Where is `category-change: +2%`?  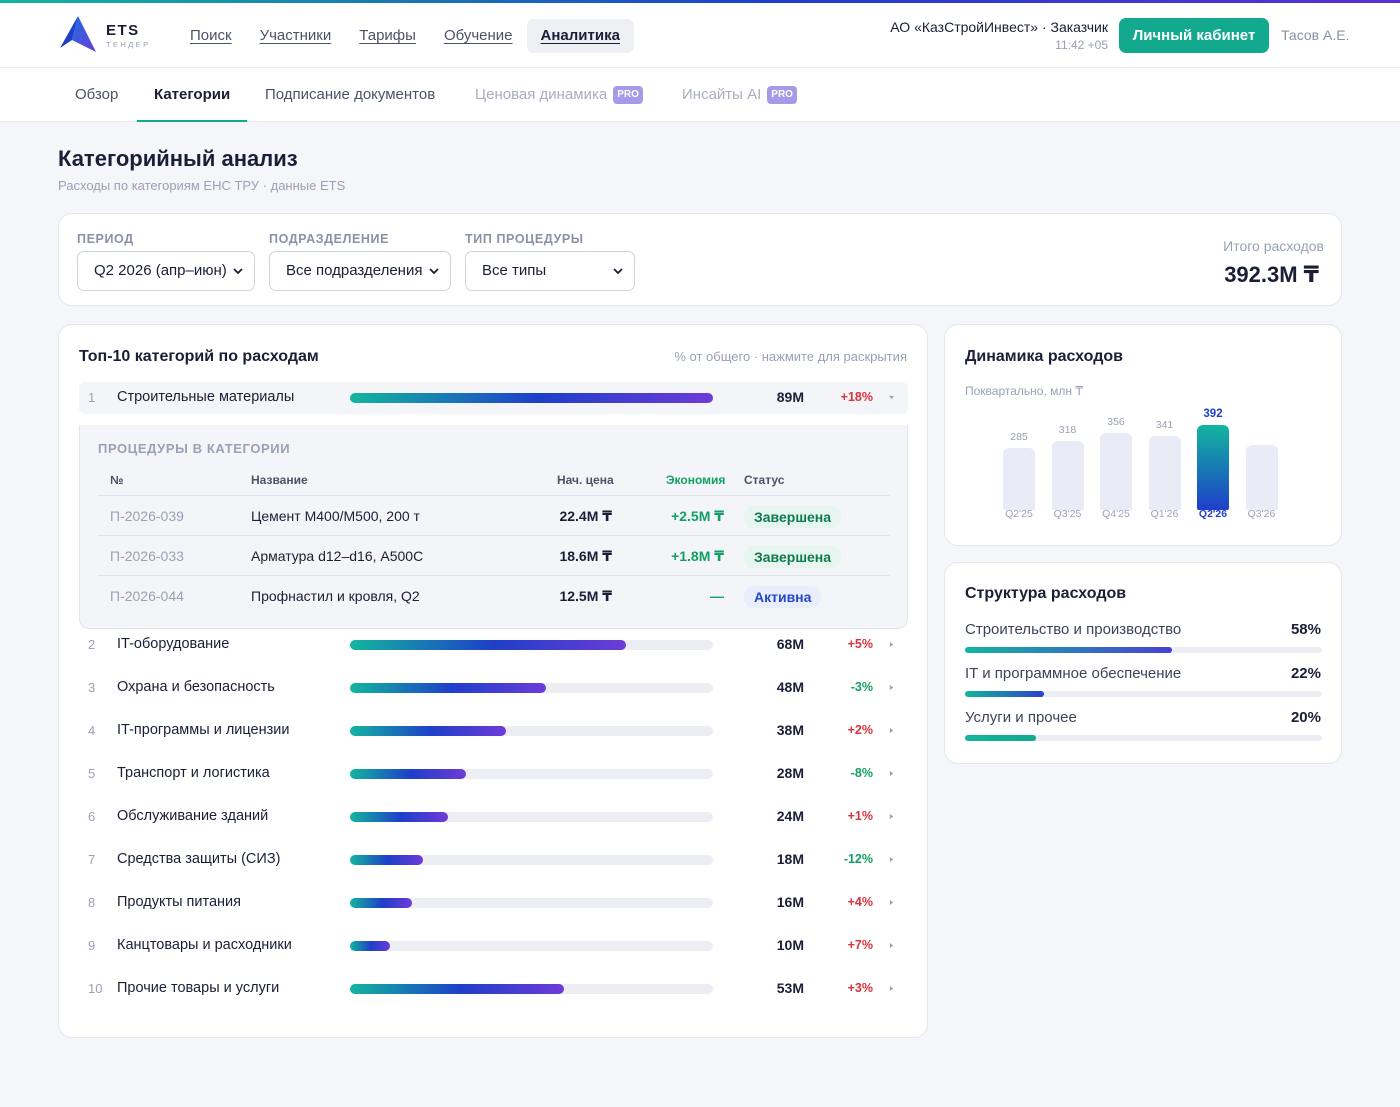 category-change: +2% is located at coordinates (860, 730).